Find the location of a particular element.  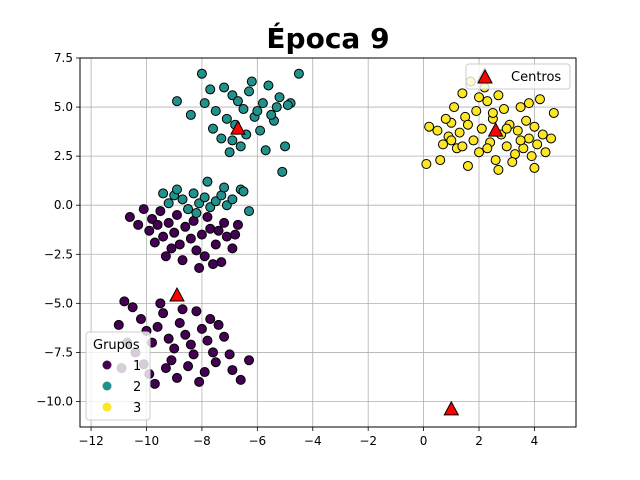

x-tick-label: 0 is located at coordinates (424, 441).